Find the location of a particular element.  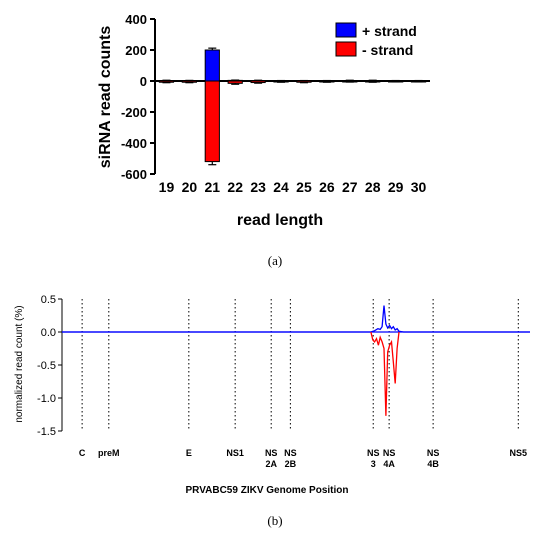

panel-a-x-tick-label: 25 is located at coordinates (304, 187).